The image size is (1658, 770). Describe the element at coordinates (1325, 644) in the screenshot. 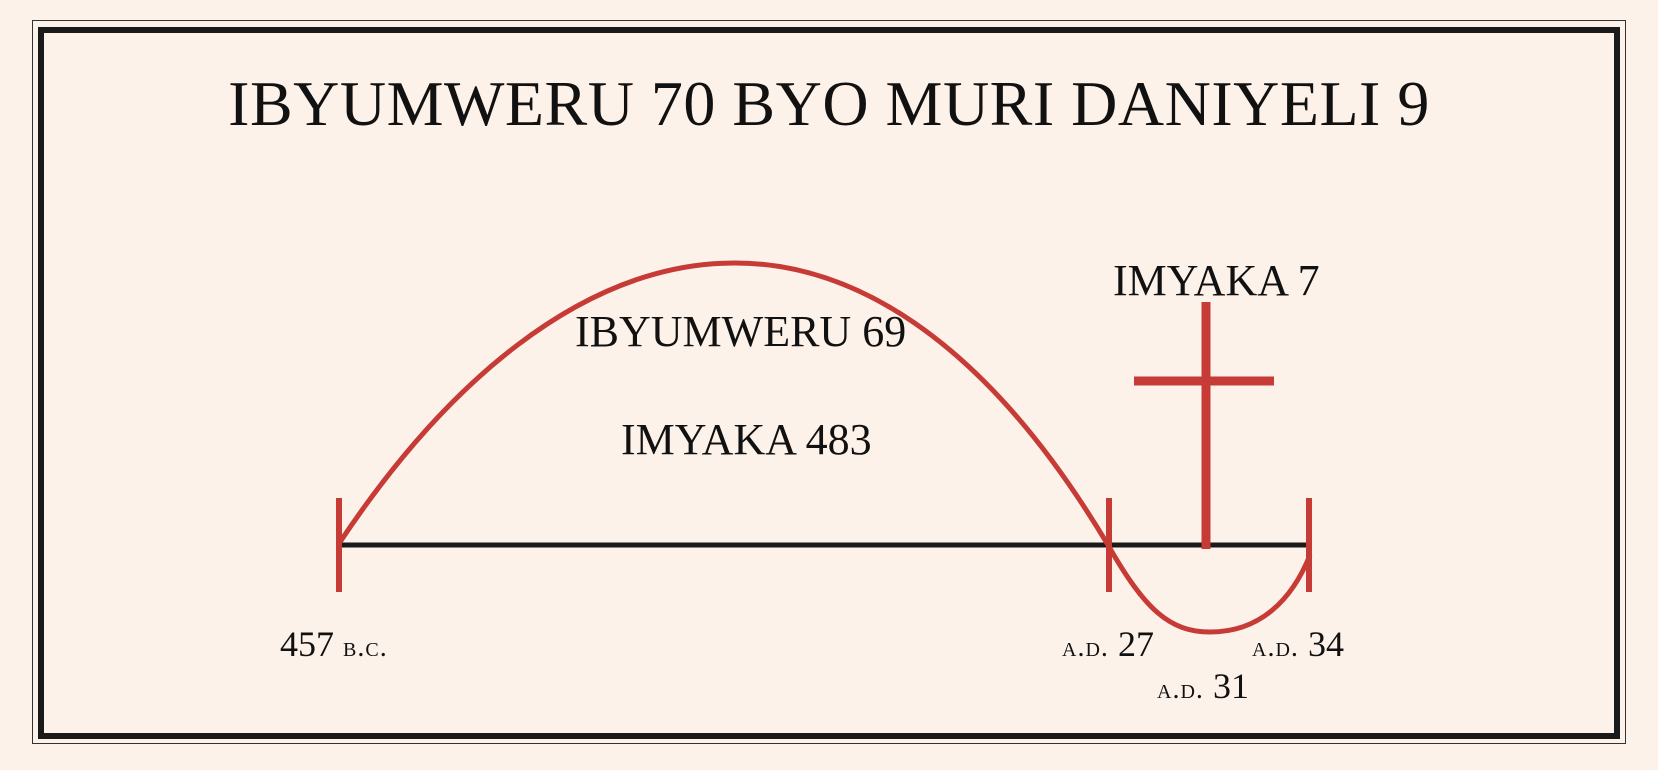

I see `date-34-number: 34` at that location.